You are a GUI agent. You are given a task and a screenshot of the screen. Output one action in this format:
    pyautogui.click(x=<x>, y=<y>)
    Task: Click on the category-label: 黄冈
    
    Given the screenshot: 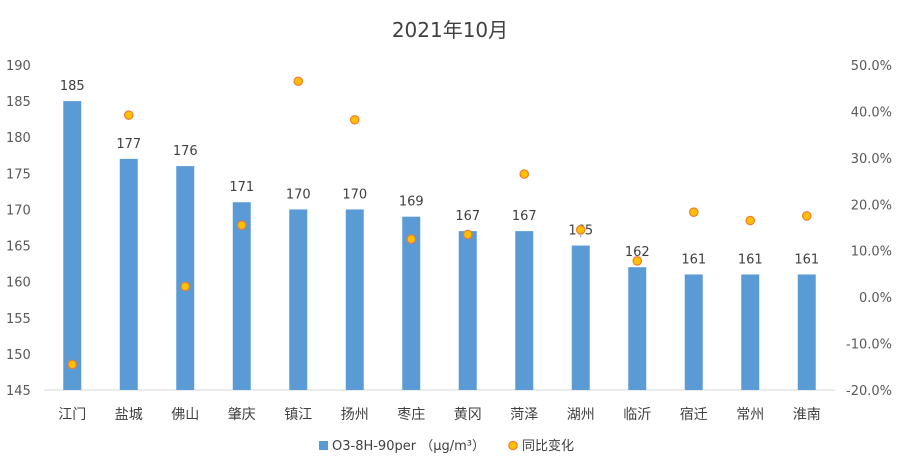 What is the action you would take?
    pyautogui.click(x=468, y=414)
    